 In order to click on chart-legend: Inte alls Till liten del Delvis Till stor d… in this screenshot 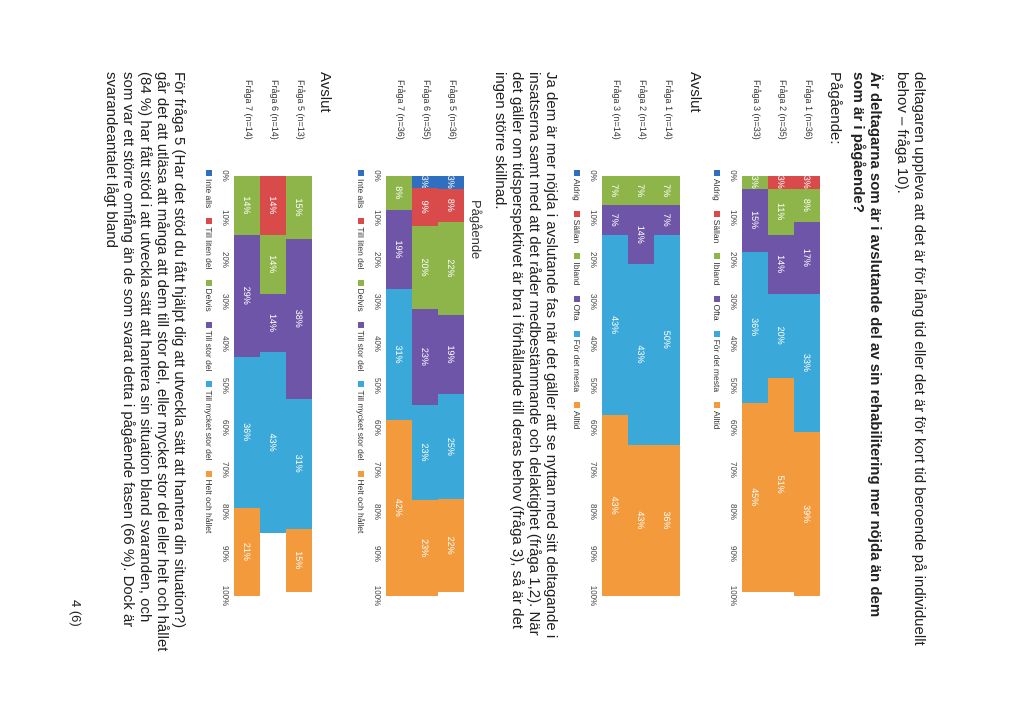, I will do `click(209, 351)`.